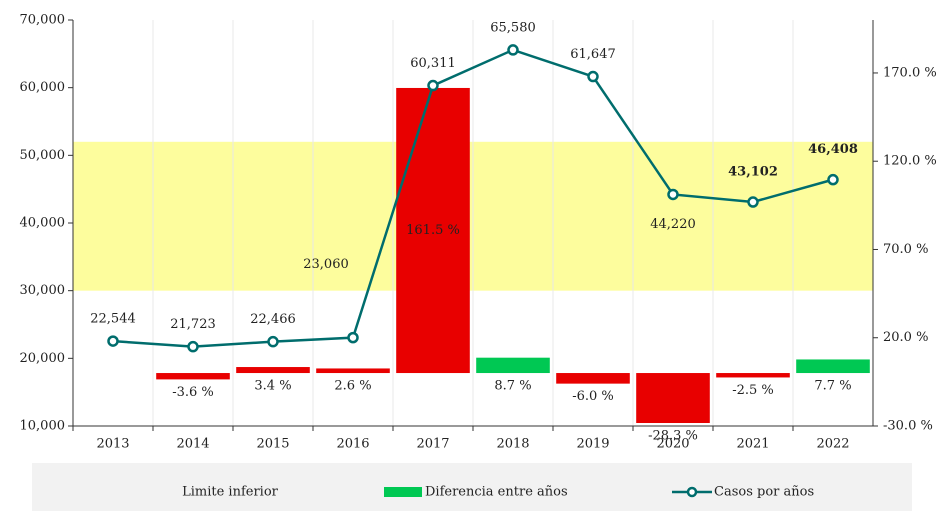 This screenshot has height=512, width=944. I want to click on y-tick-label: 50,000, so click(43, 155).